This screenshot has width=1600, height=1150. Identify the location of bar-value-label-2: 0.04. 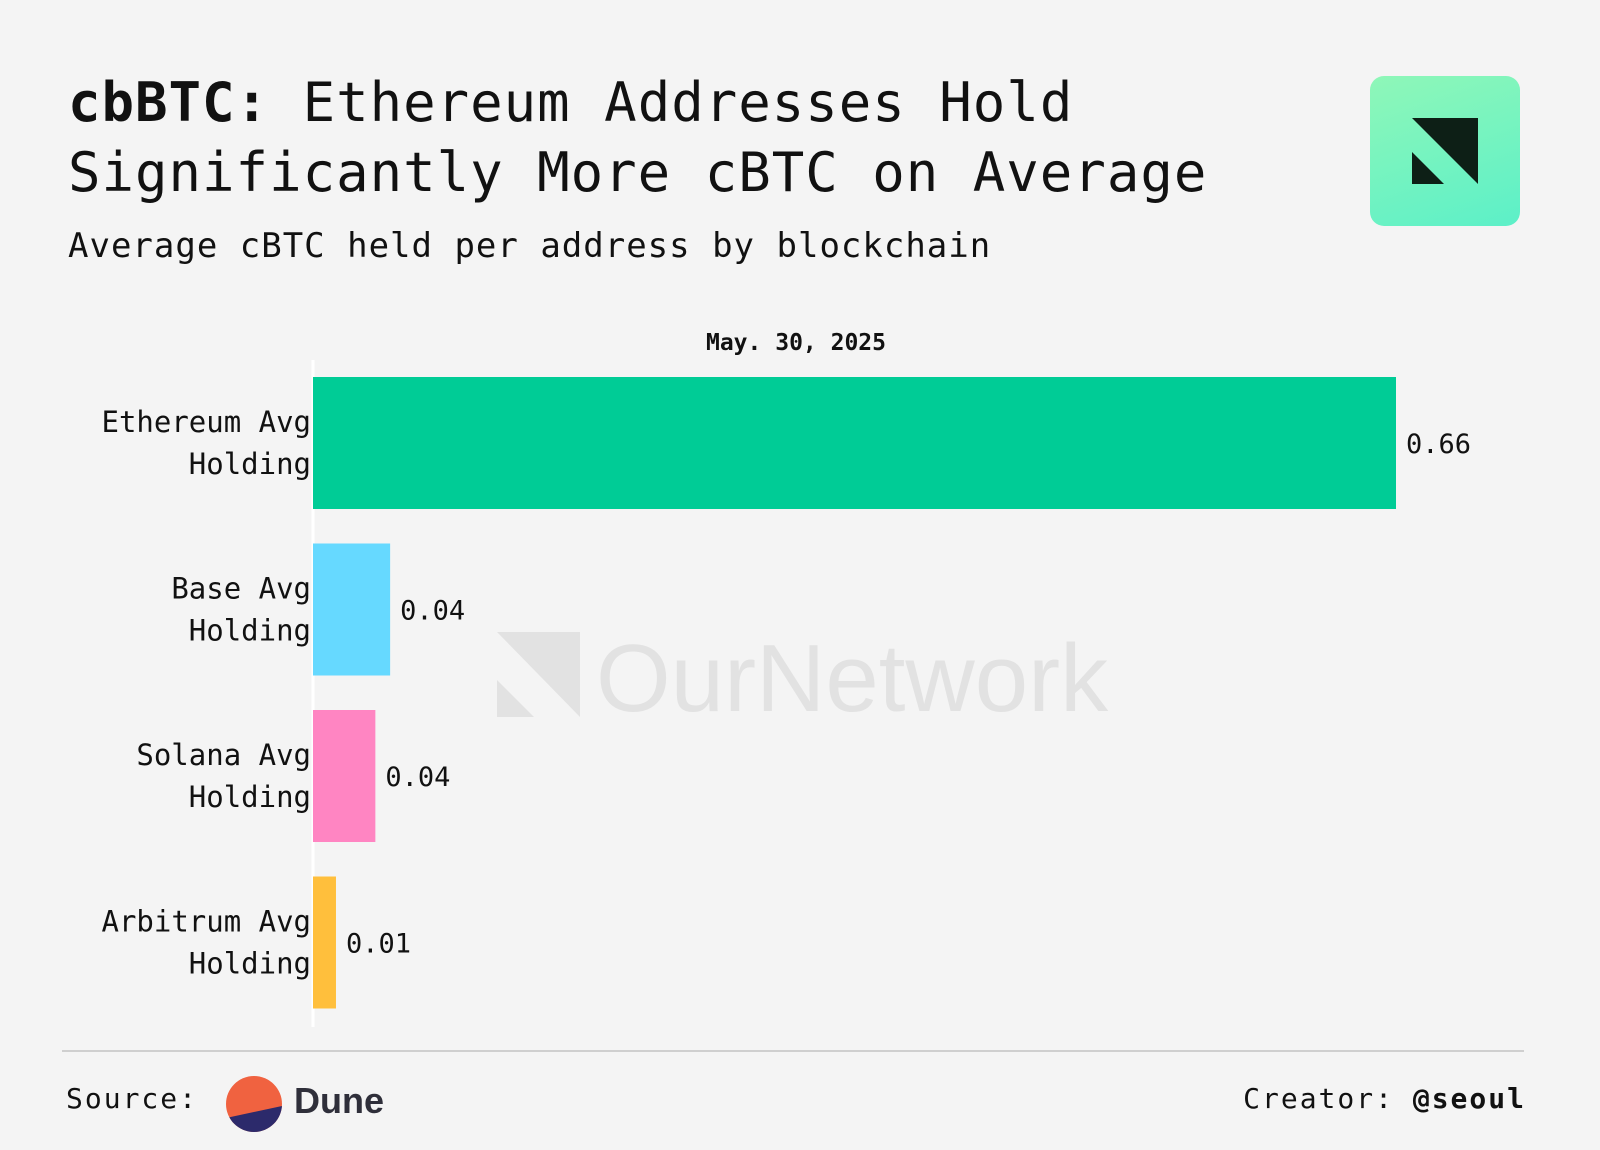
(417, 777).